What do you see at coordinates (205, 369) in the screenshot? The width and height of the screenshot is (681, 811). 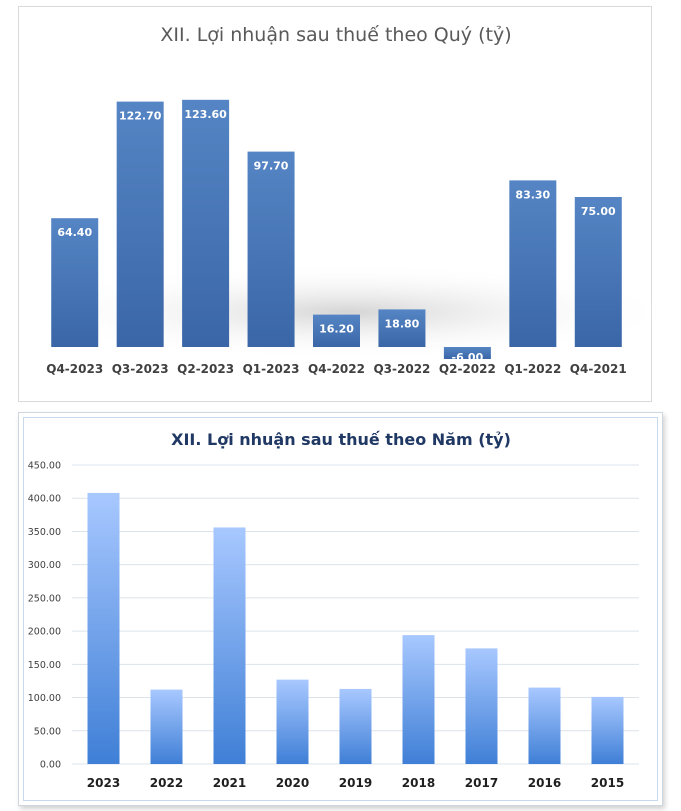 I see `quarter-category-label: Q2-2023` at bounding box center [205, 369].